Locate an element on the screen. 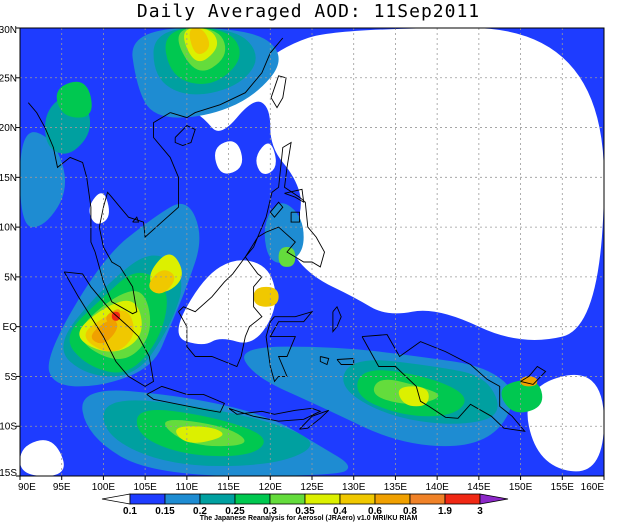  colorbar-level-label: 0.6 is located at coordinates (375, 511).